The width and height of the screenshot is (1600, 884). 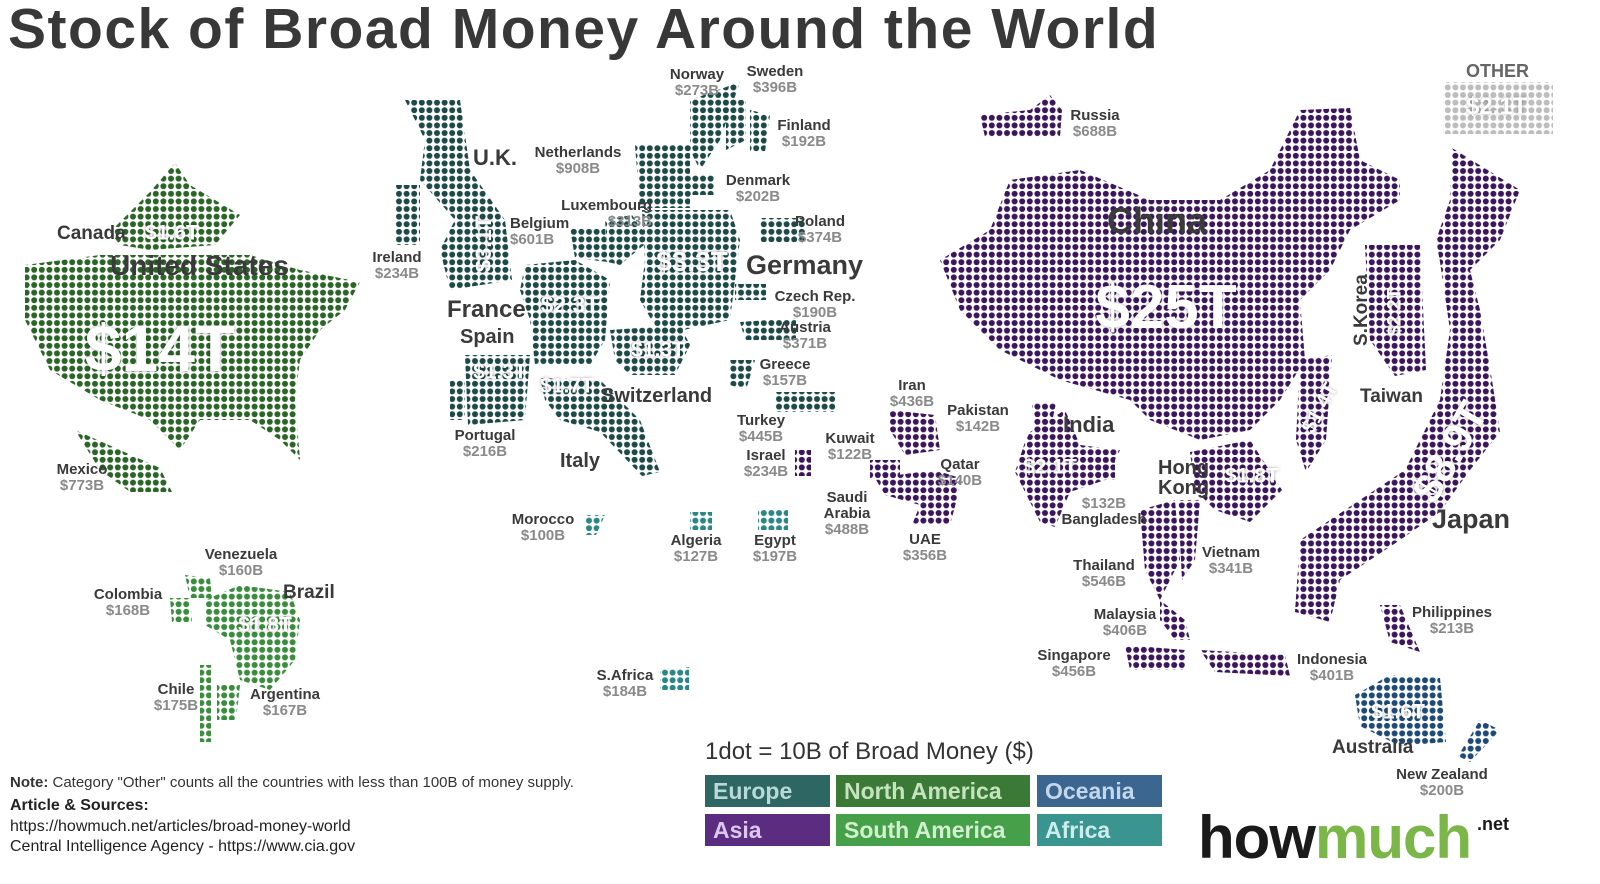 I want to click on country-value-canada: $1.6T, so click(x=172, y=233).